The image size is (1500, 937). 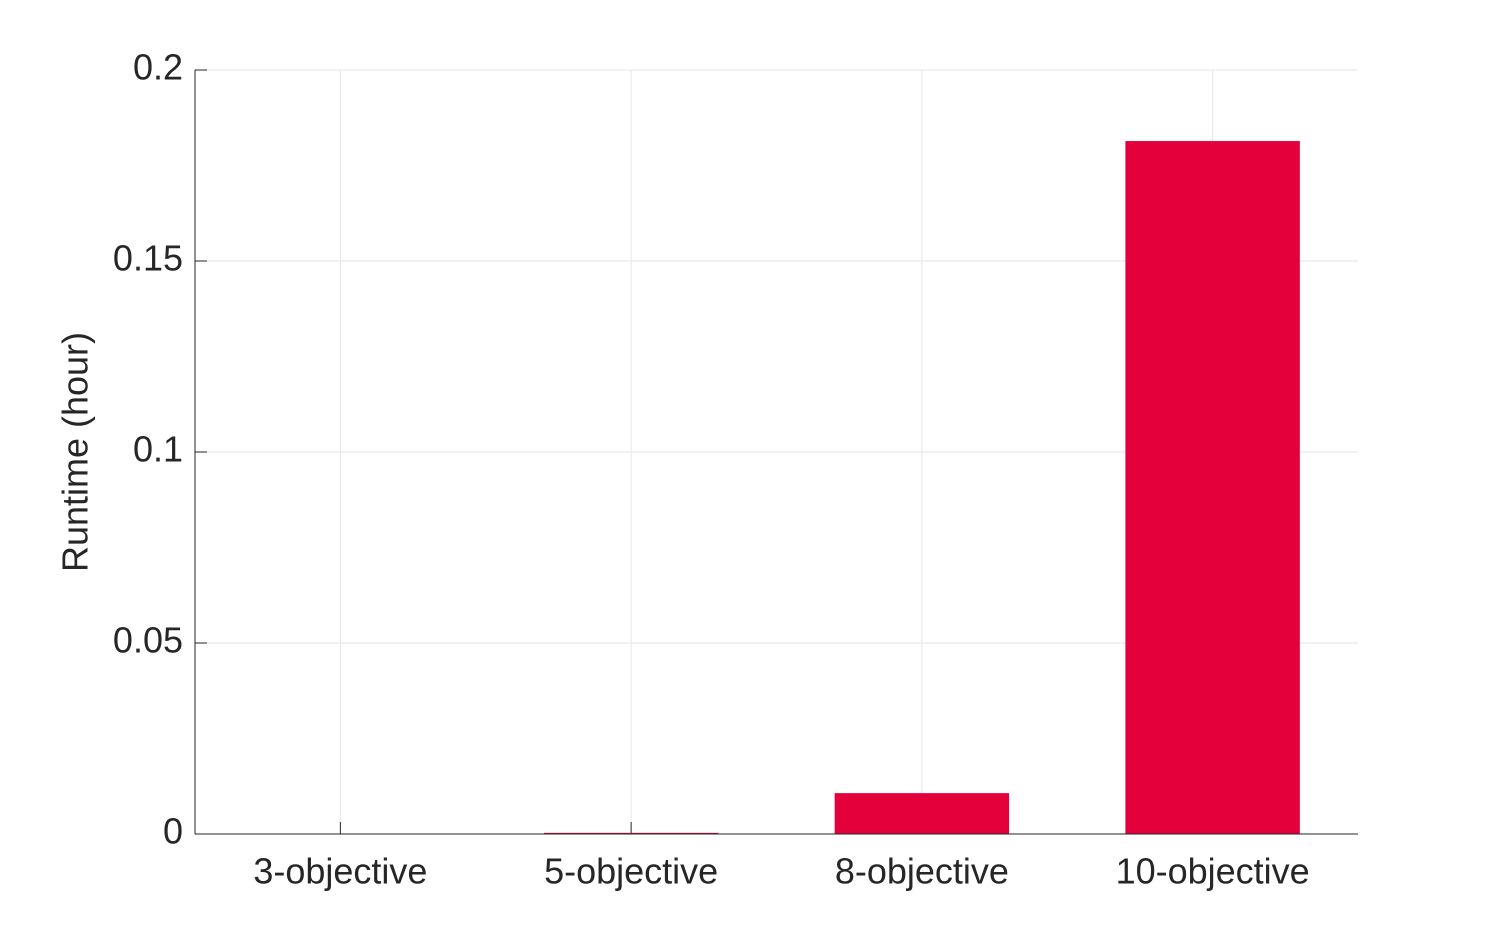 I want to click on x-tick-label: 8-objective, so click(x=922, y=871).